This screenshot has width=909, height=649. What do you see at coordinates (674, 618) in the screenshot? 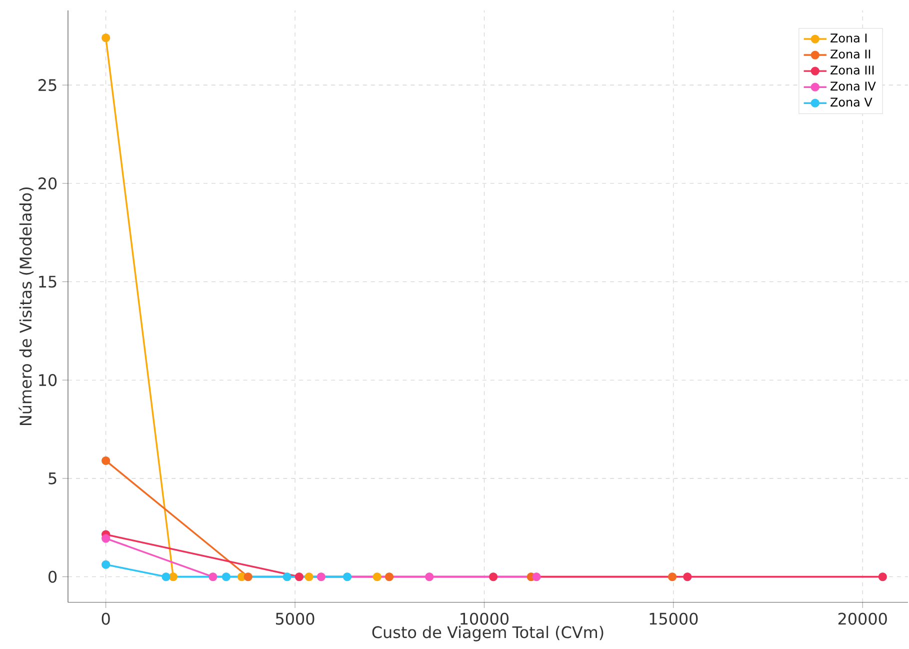
I see `x-tick-label: 15000` at bounding box center [674, 618].